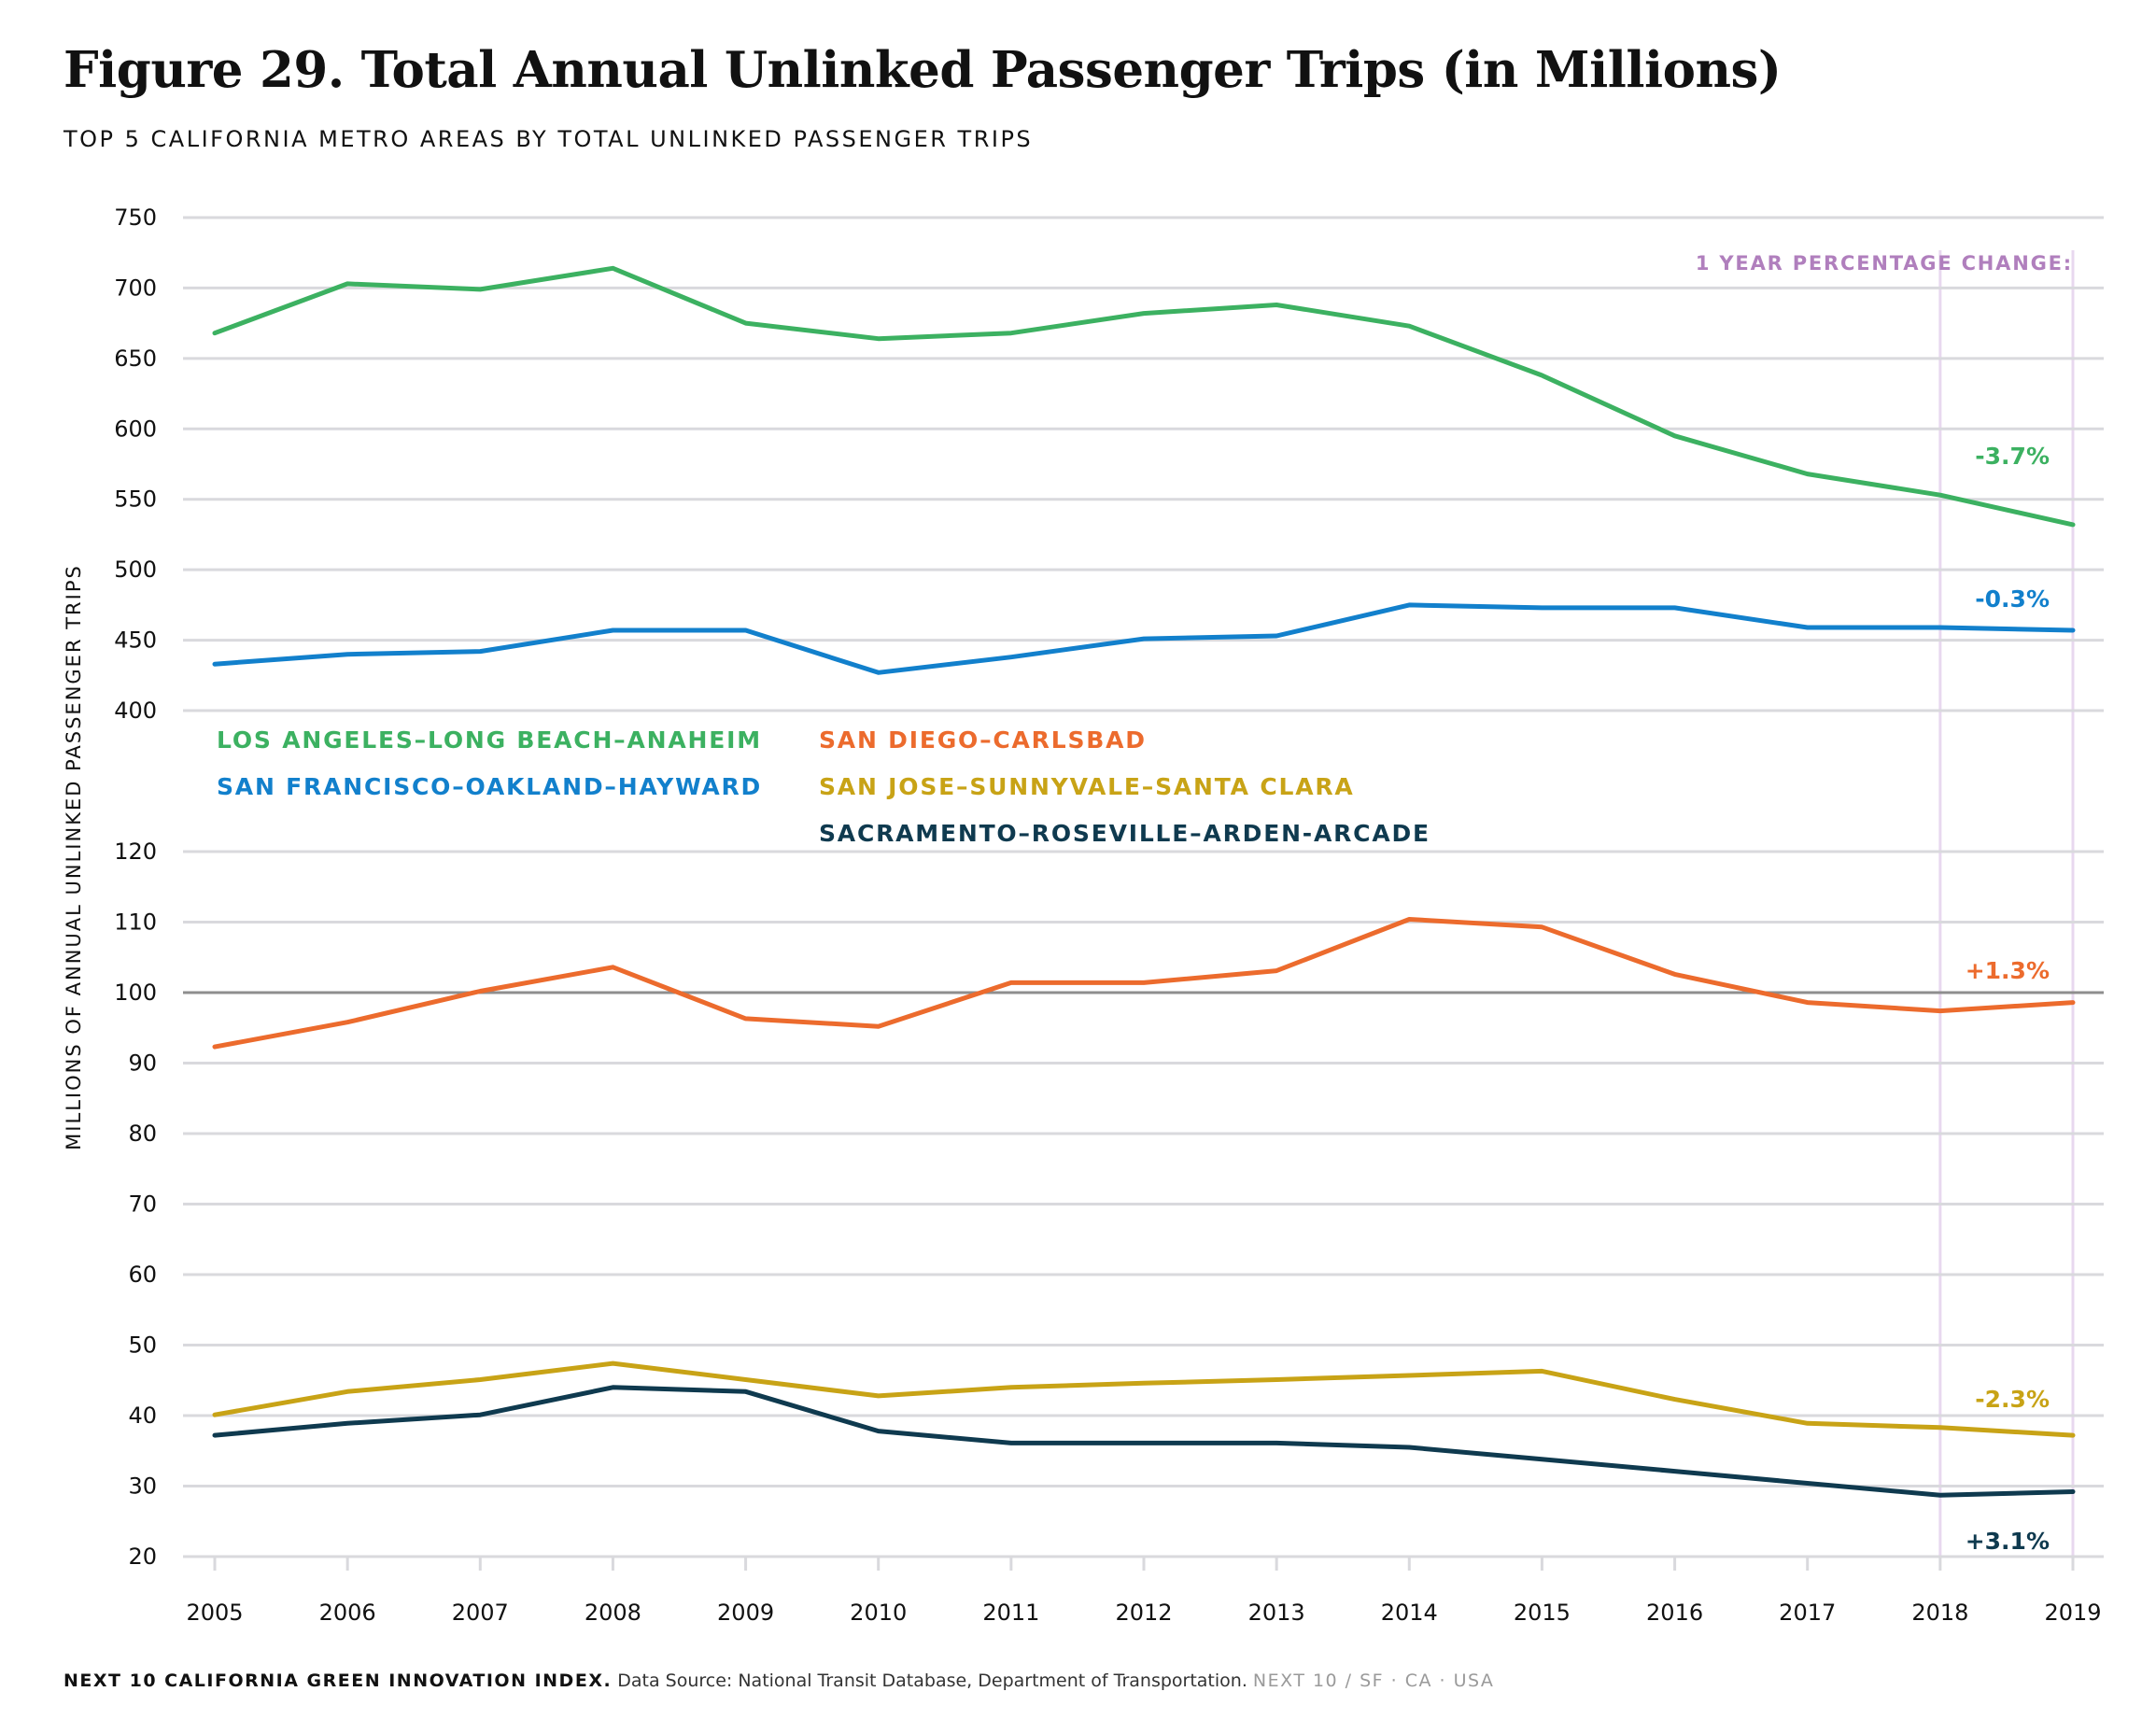  What do you see at coordinates (135, 288) in the screenshot?
I see `y-tick-label-upper-700: 700` at bounding box center [135, 288].